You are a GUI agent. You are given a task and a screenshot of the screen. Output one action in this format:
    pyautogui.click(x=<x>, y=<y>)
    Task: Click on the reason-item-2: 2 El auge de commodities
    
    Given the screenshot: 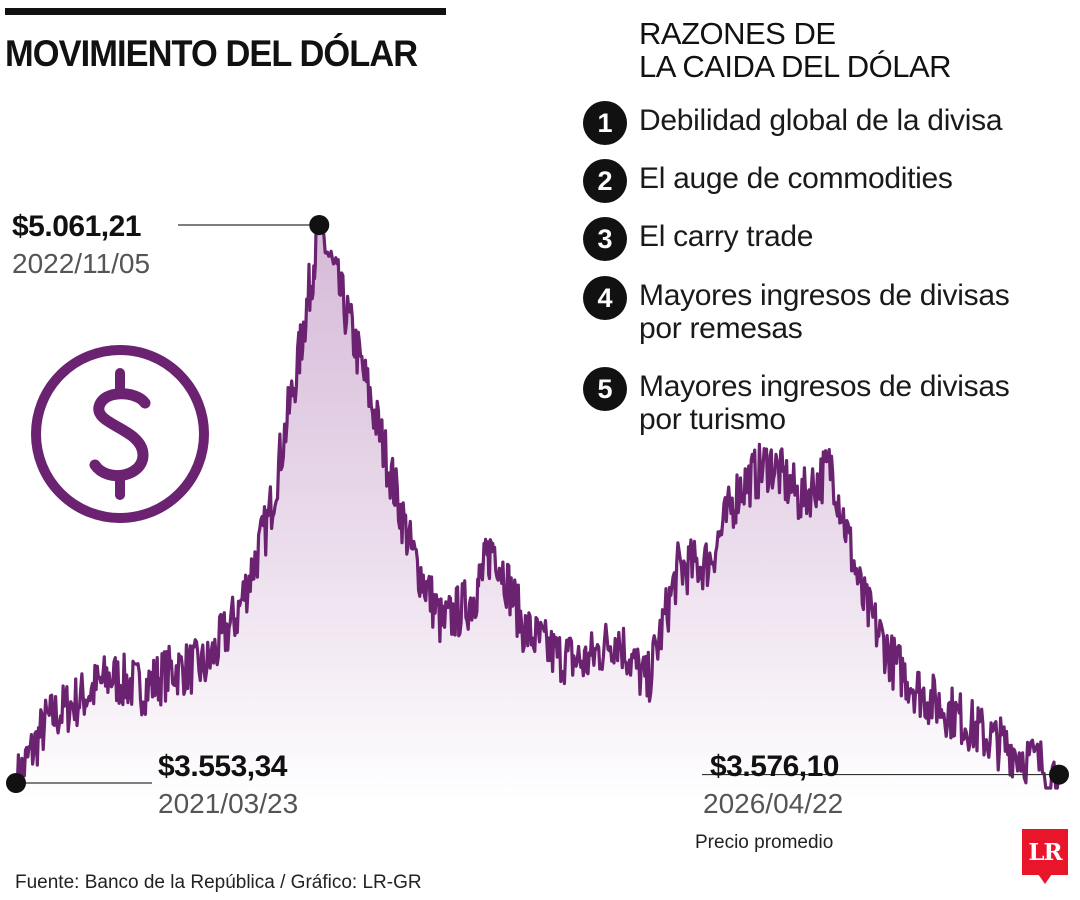 What is the action you would take?
    pyautogui.click(x=821, y=181)
    